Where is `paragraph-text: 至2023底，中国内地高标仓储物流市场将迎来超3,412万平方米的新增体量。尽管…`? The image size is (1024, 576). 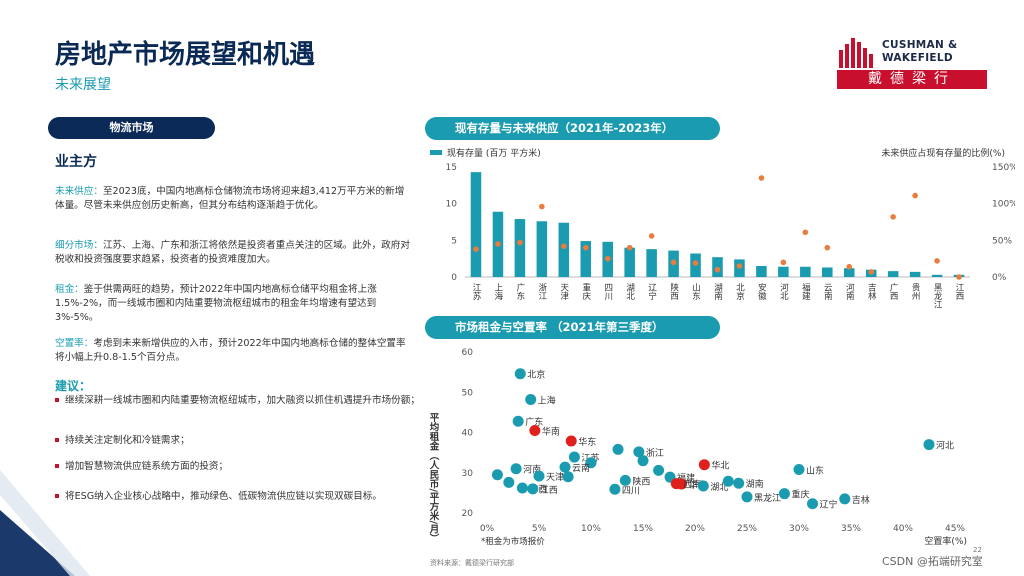
paragraph-text: 至2023底，中国内地高标仓储物流市场将迎来超3,412万平方米的新增体量。尽管… is located at coordinates (230, 198).